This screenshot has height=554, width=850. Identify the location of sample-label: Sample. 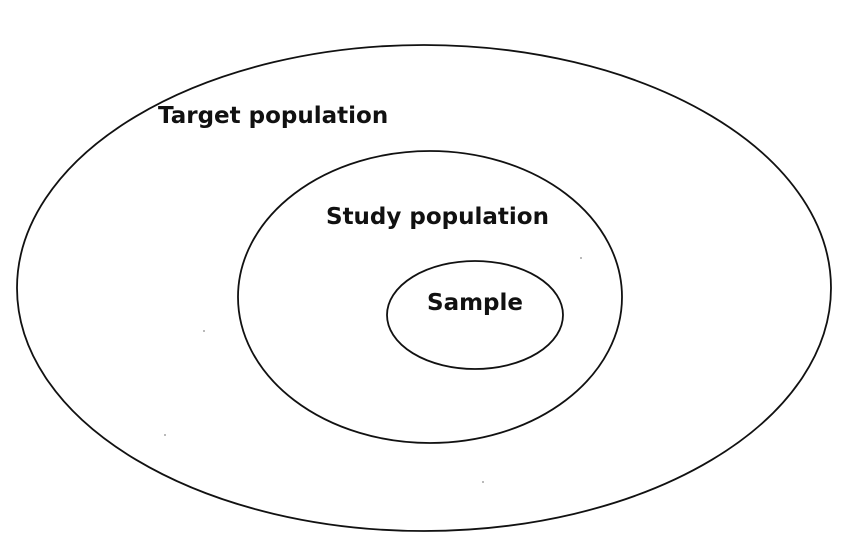
(475, 303).